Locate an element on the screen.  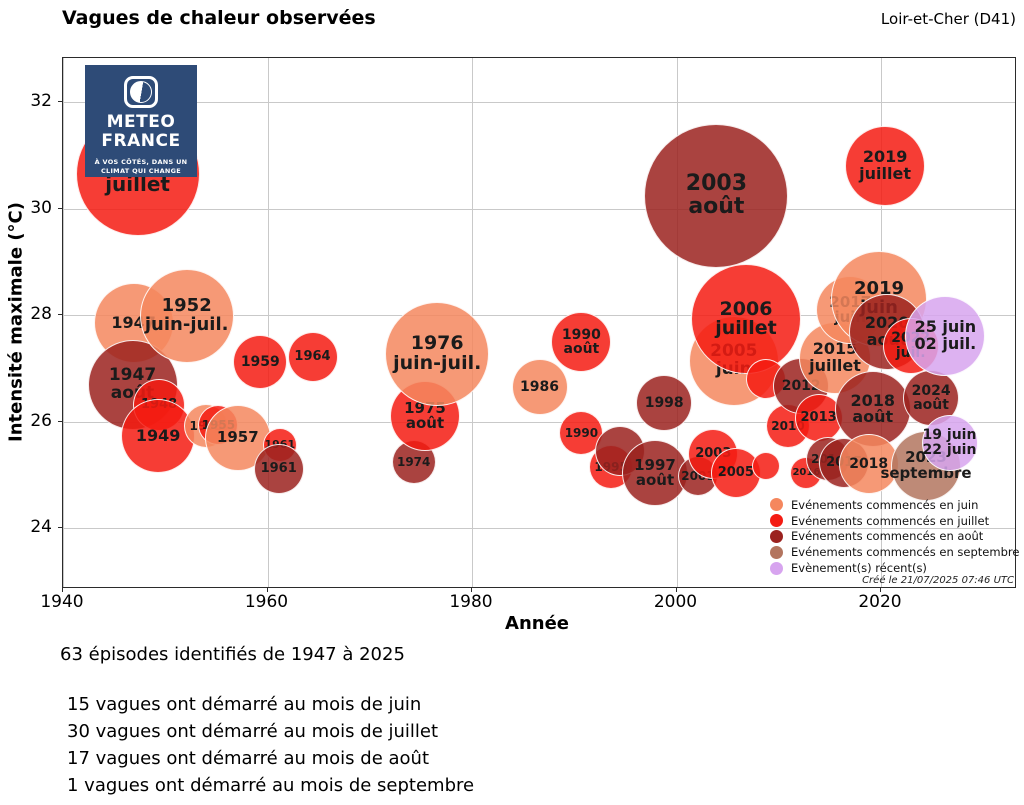
bubble-label: 1990 is located at coordinates (581, 432).